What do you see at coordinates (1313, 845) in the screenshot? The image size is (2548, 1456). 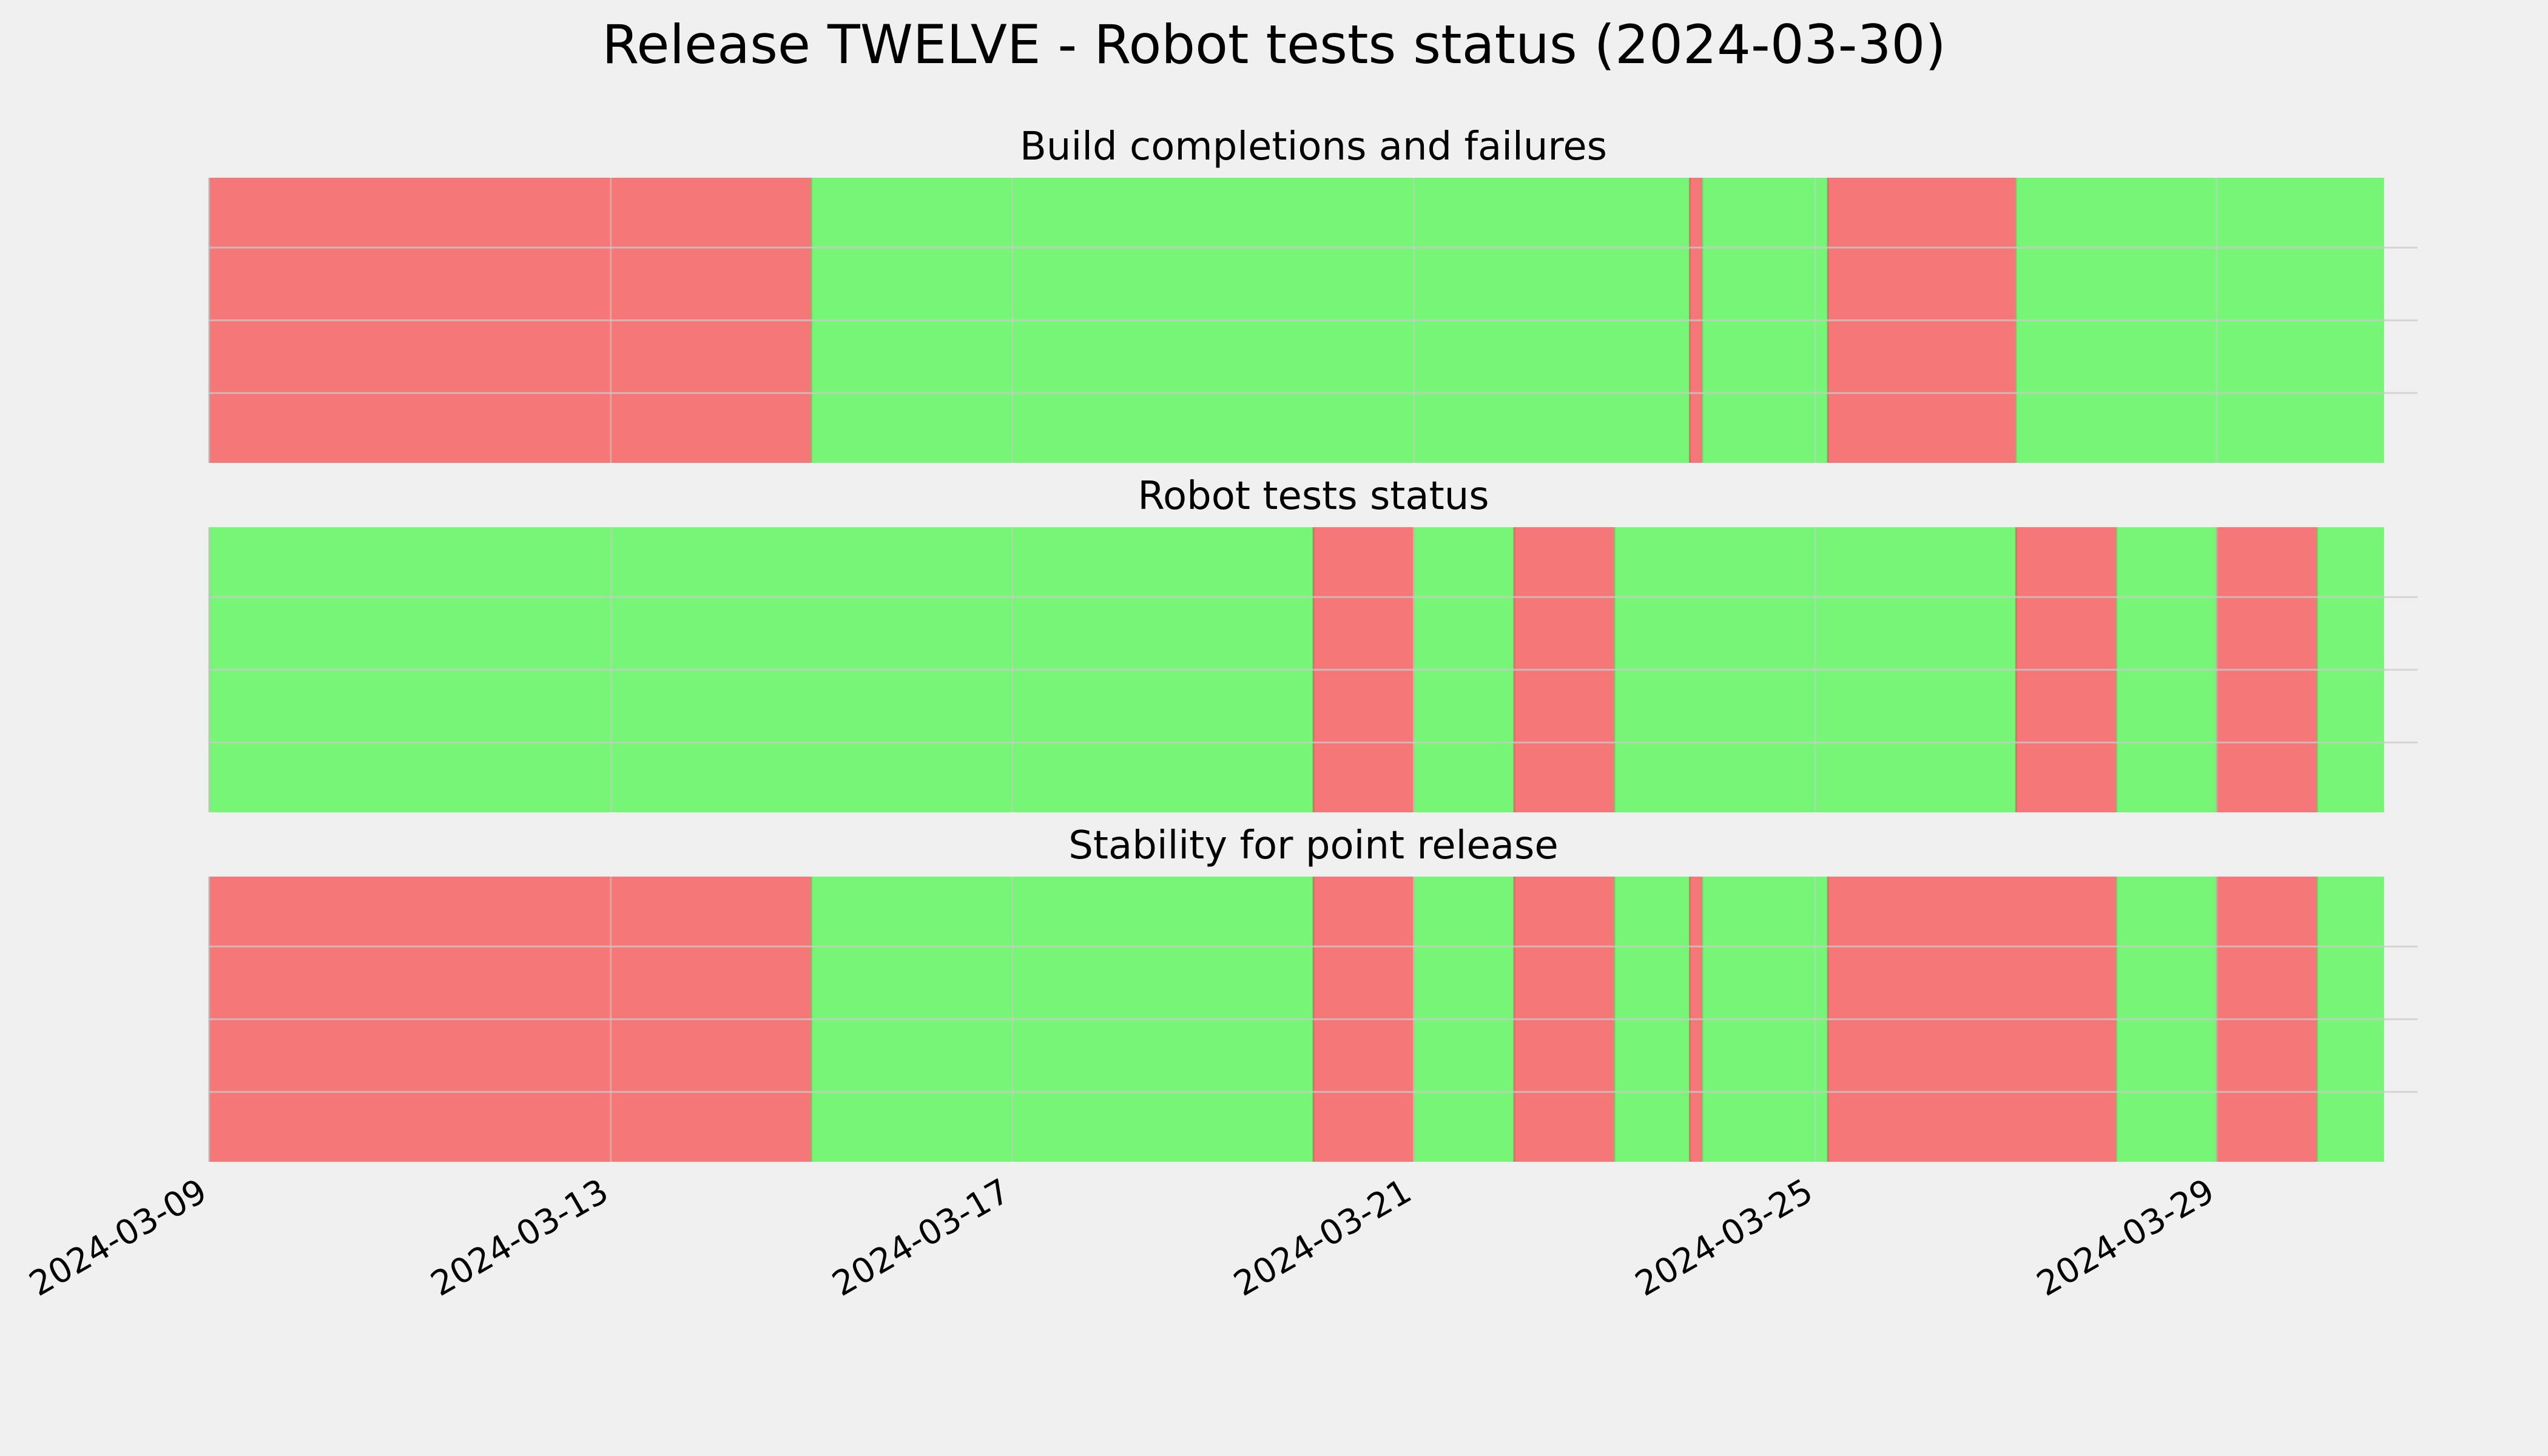 I see `panel-title: Stability for point release` at bounding box center [1313, 845].